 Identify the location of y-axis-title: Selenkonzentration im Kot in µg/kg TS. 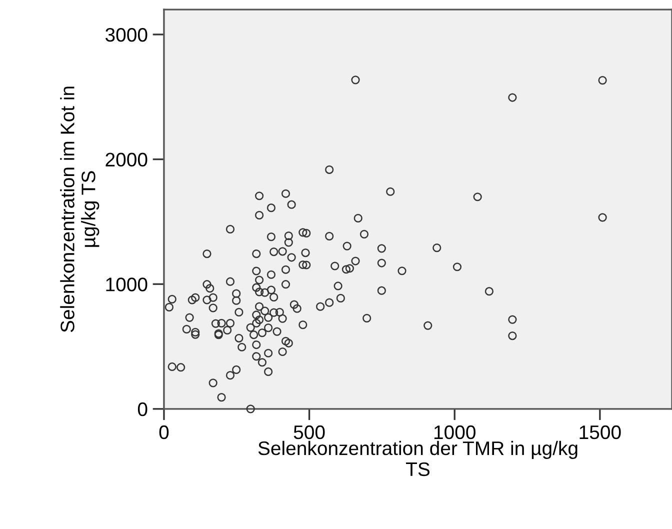
(80, 209).